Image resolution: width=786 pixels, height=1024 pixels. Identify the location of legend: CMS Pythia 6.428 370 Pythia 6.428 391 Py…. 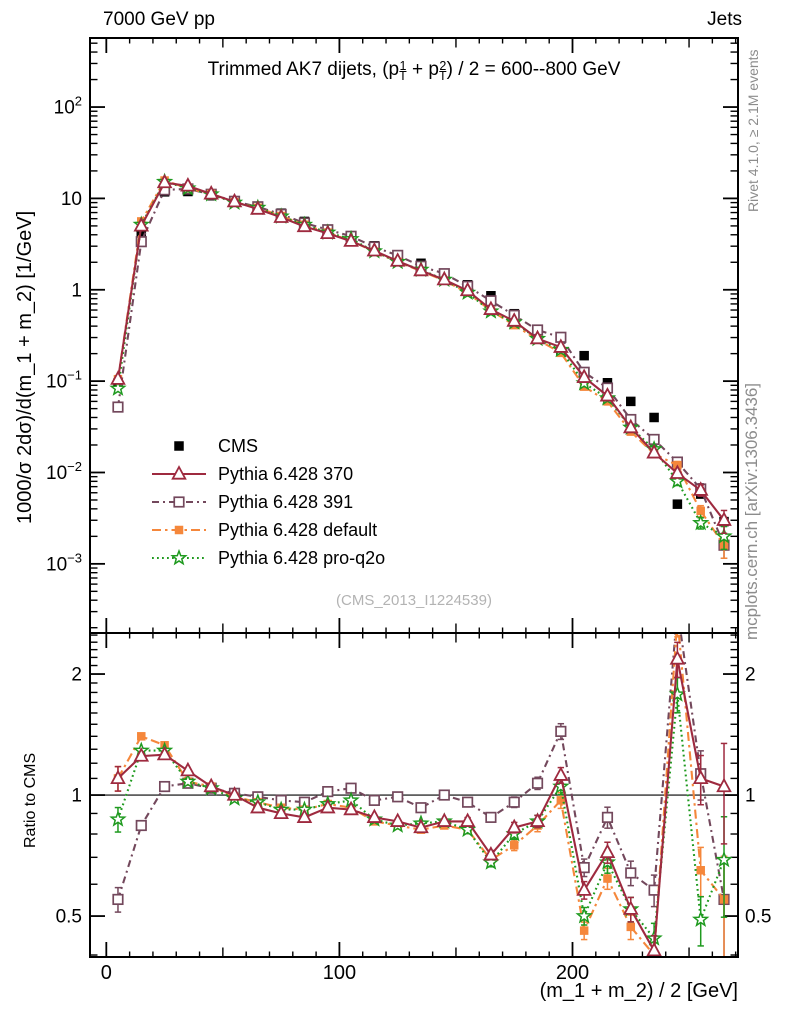
(267, 502).